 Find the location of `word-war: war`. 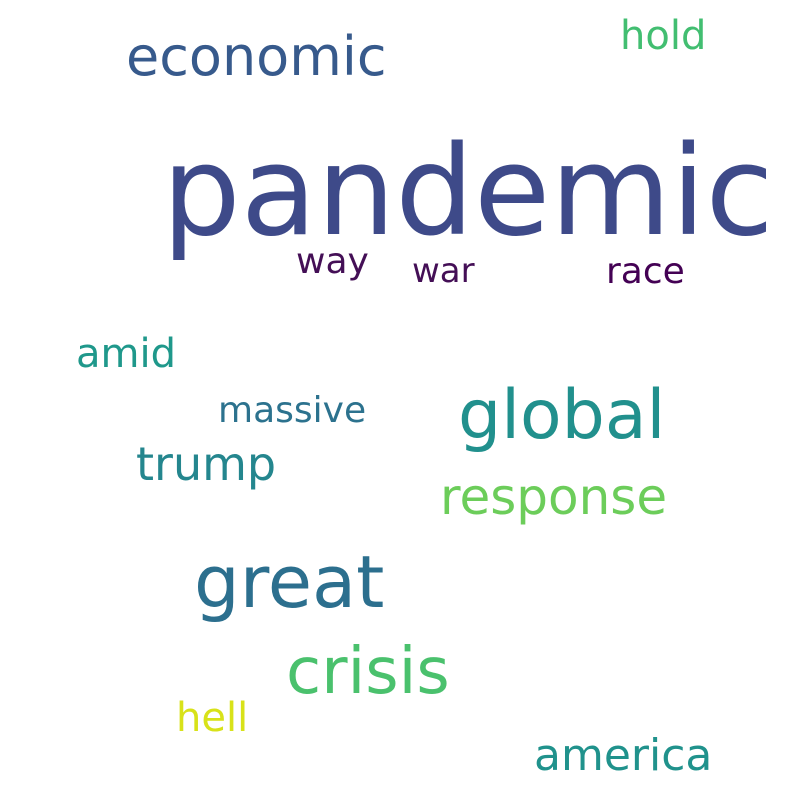

word-war: war is located at coordinates (443, 271).